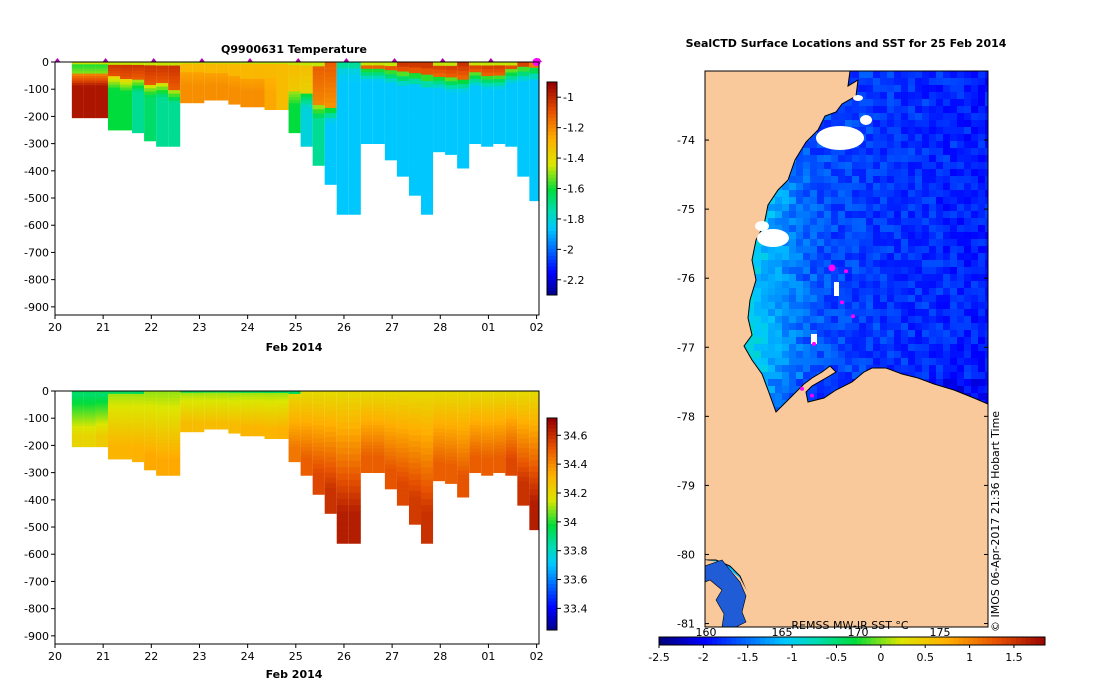 This screenshot has height=700, width=1099. What do you see at coordinates (575, 493) in the screenshot?
I see `colorbar-tick-label: 34.2` at bounding box center [575, 493].